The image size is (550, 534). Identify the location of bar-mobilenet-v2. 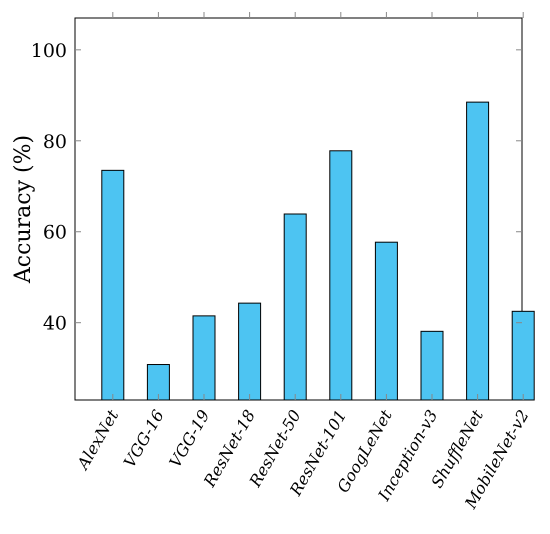
(523, 355).